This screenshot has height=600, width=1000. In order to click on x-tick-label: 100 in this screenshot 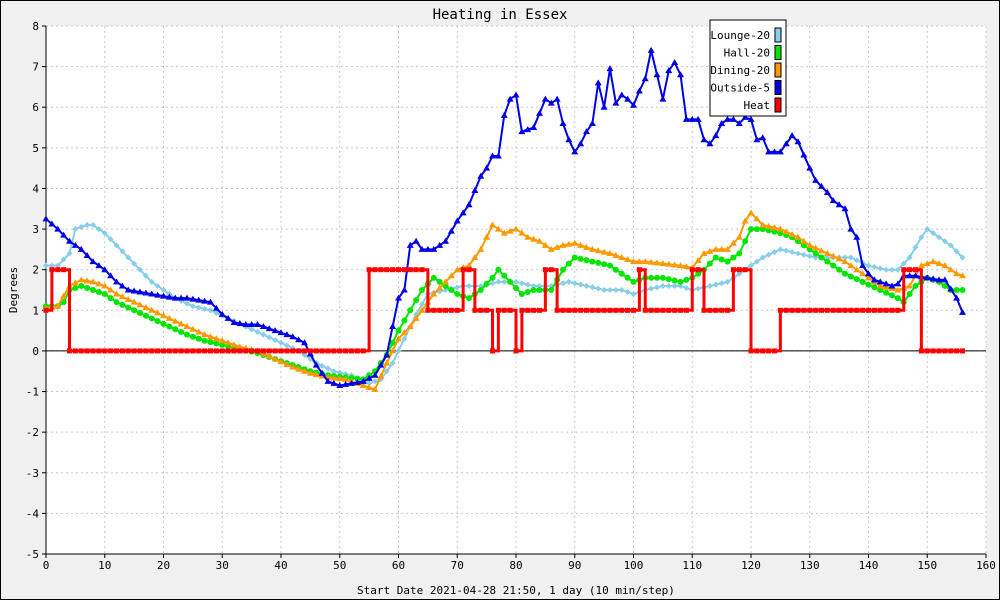, I will do `click(634, 565)`.